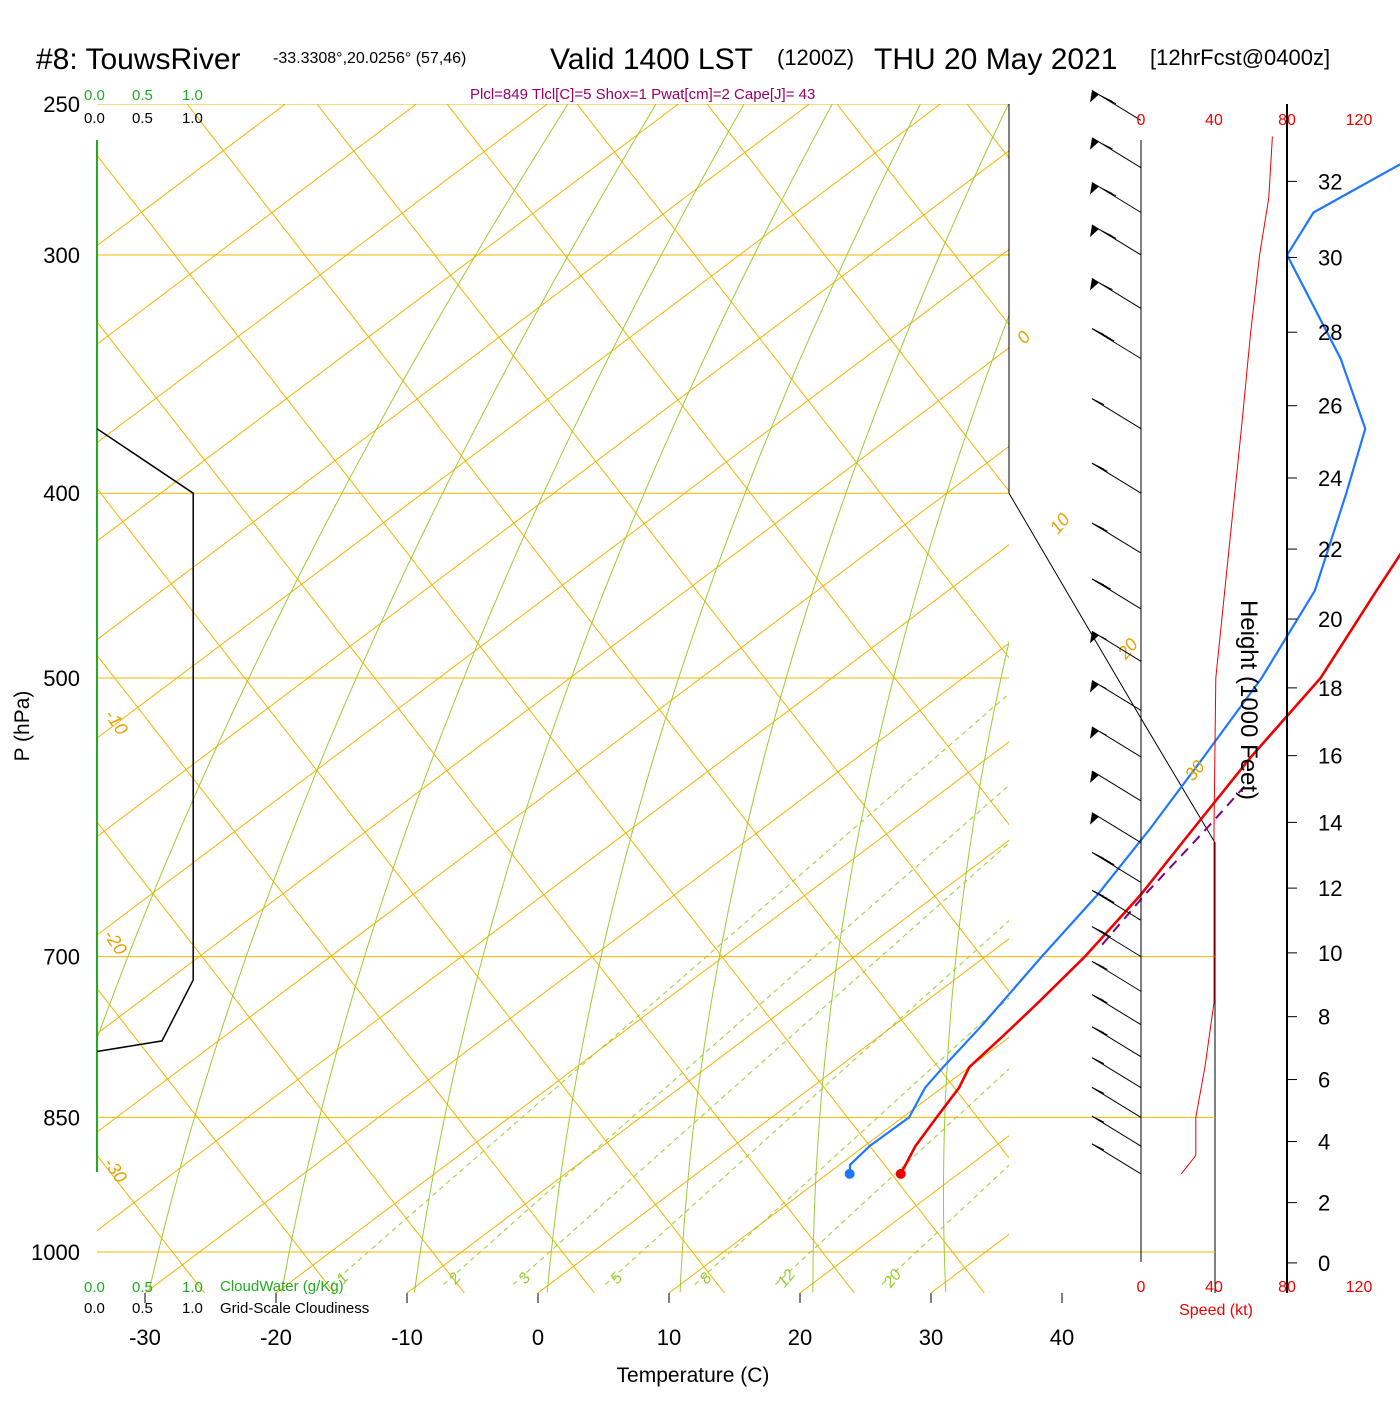 This screenshot has height=1405, width=1400. I want to click on height-axis-title: Height (1000 Feet), so click(1248, 700).